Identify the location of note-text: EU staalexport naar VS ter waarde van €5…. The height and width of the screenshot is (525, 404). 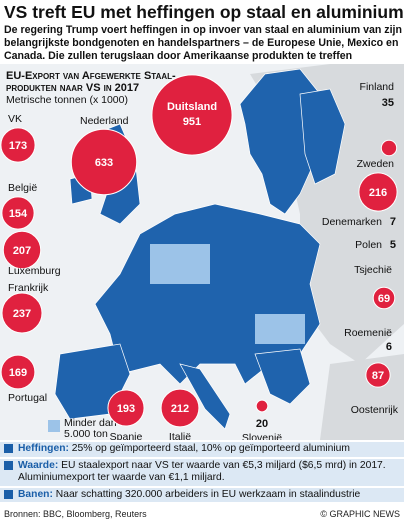
(202, 471).